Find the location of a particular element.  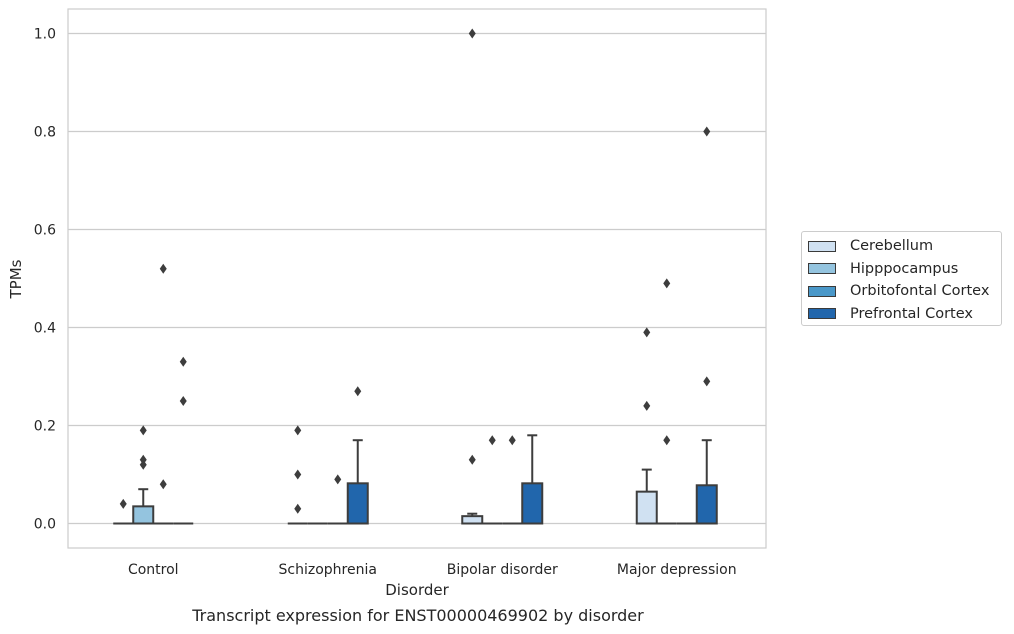

y-tick-label: 0.6 is located at coordinates (45, 231).